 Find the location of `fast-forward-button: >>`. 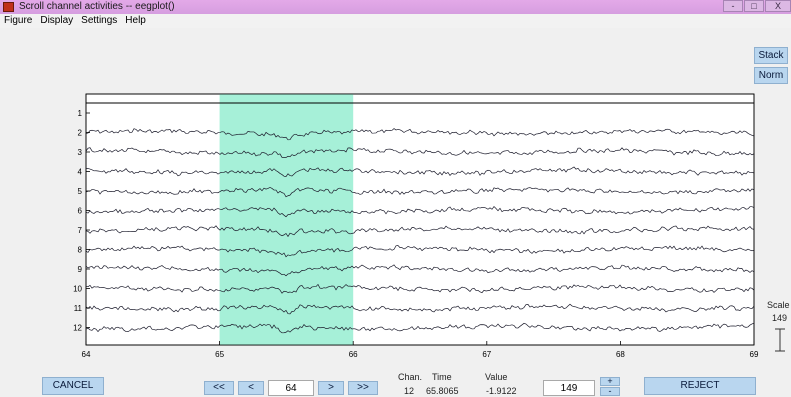

fast-forward-button: >> is located at coordinates (363, 388).